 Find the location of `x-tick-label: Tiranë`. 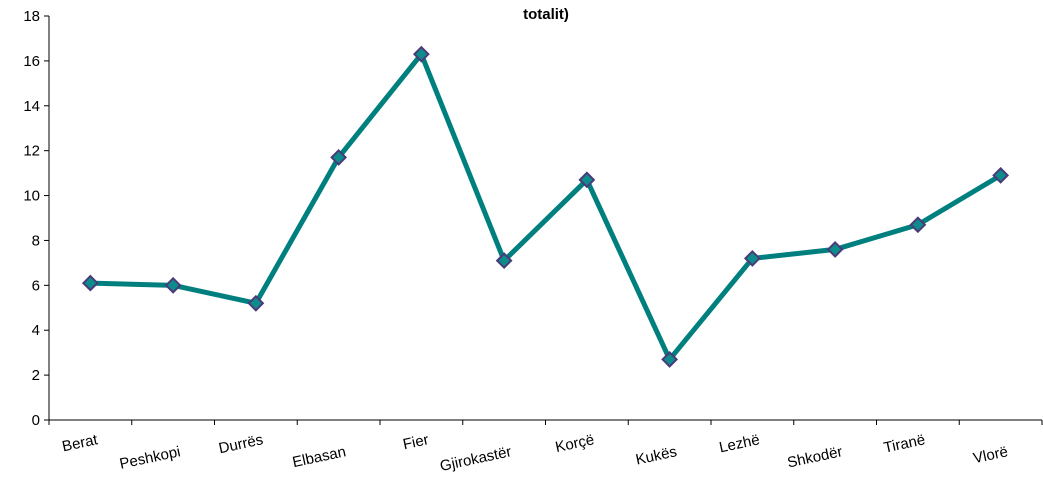

x-tick-label: Tiranë is located at coordinates (904, 443).